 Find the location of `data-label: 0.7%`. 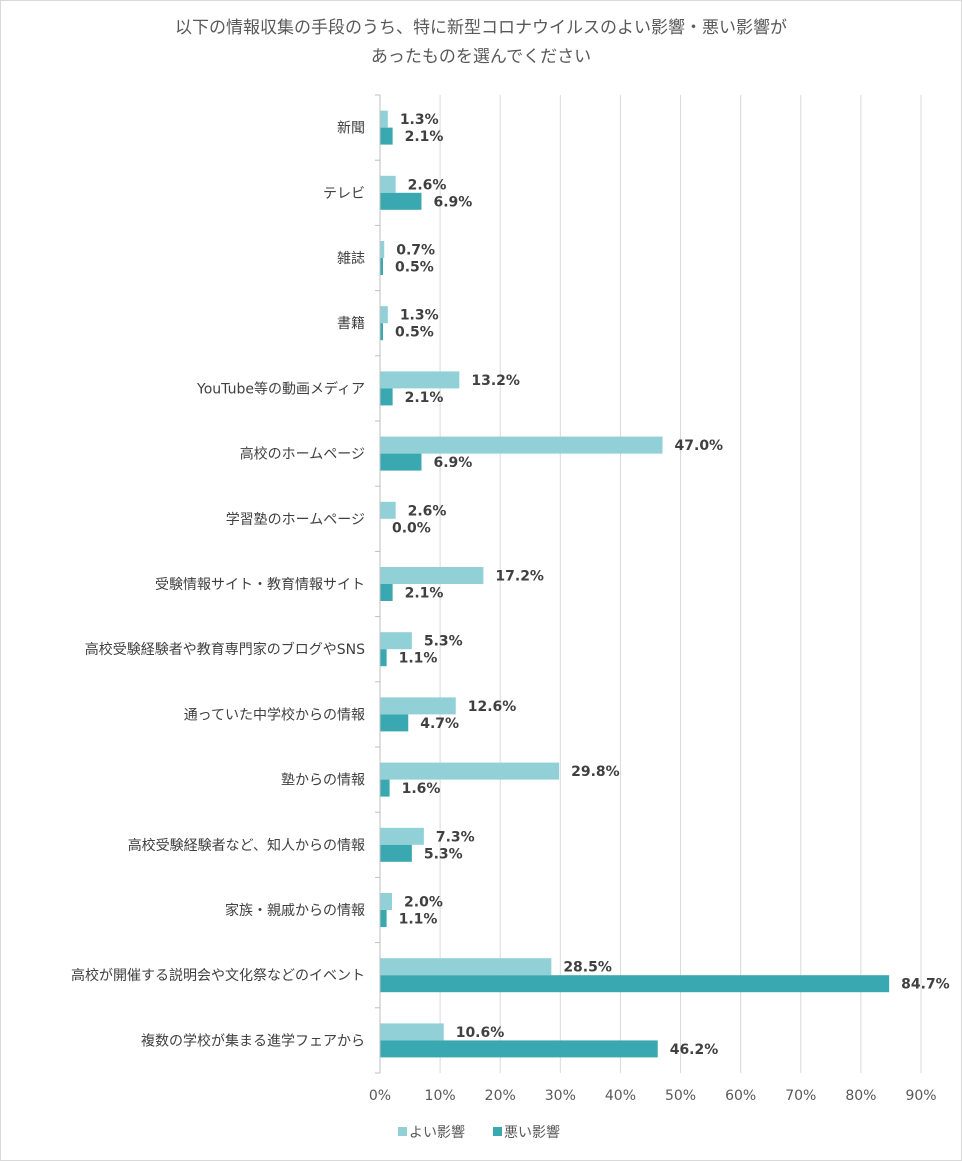

data-label: 0.7% is located at coordinates (415, 251).